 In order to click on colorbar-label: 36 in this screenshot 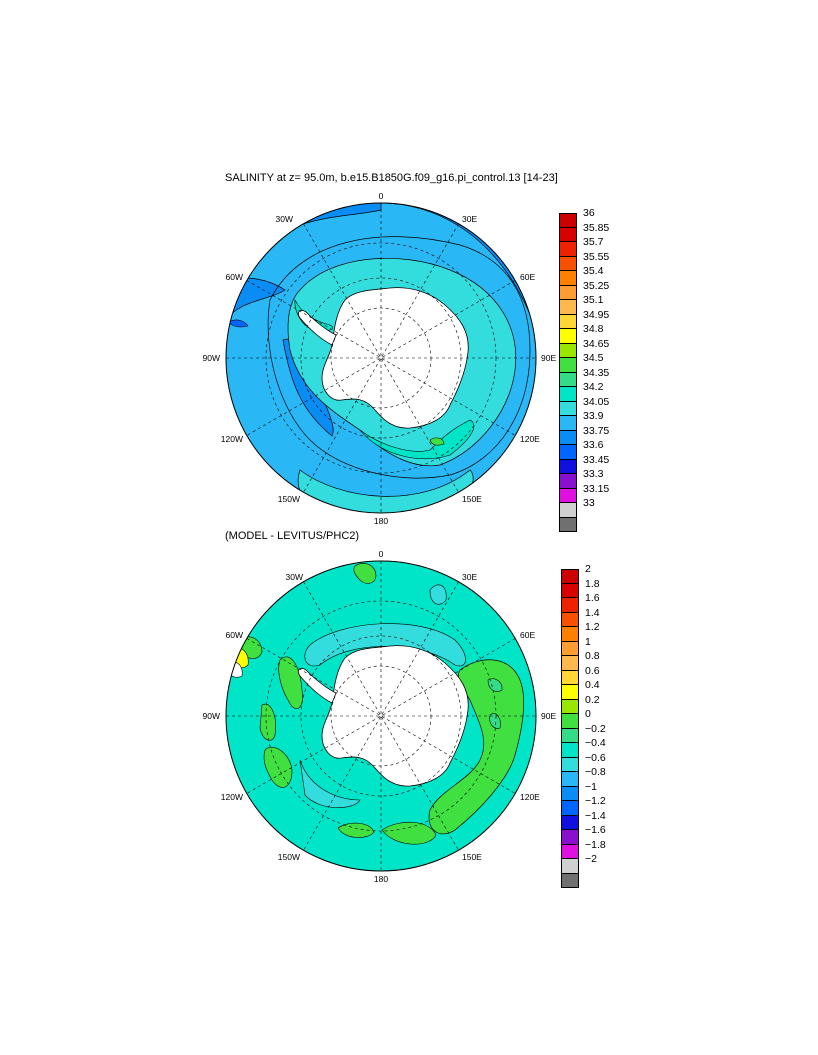, I will do `click(589, 213)`.